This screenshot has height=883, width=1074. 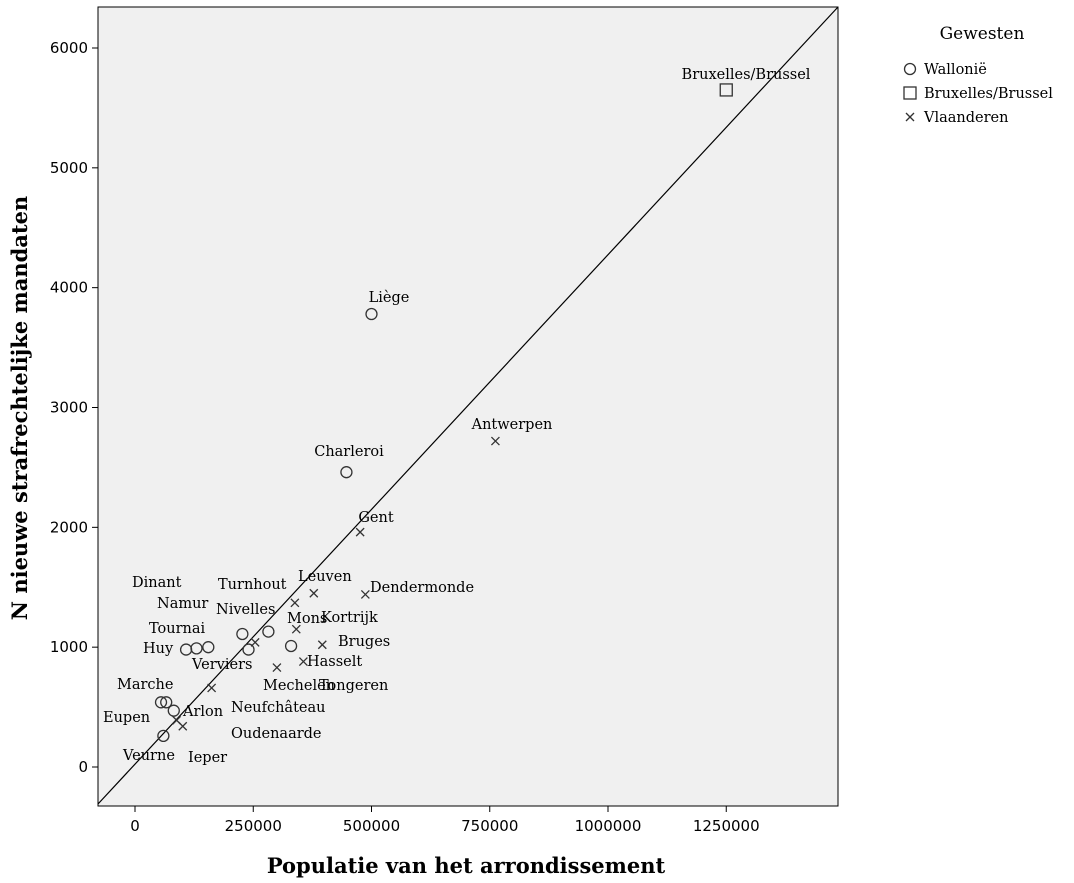 I want to click on label-leuven: Leuven, so click(x=325, y=577).